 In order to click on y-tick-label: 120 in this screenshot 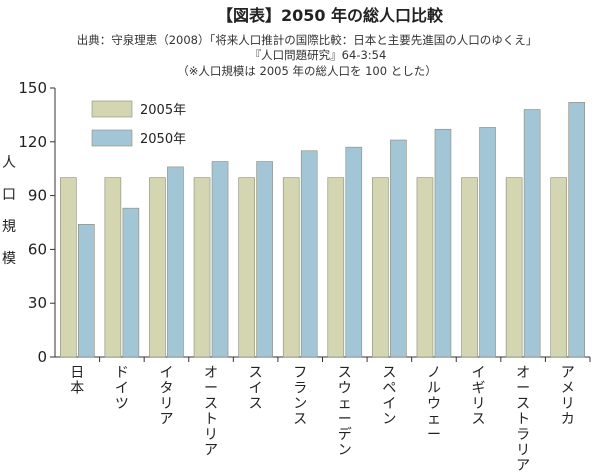, I will do `click(32, 142)`.